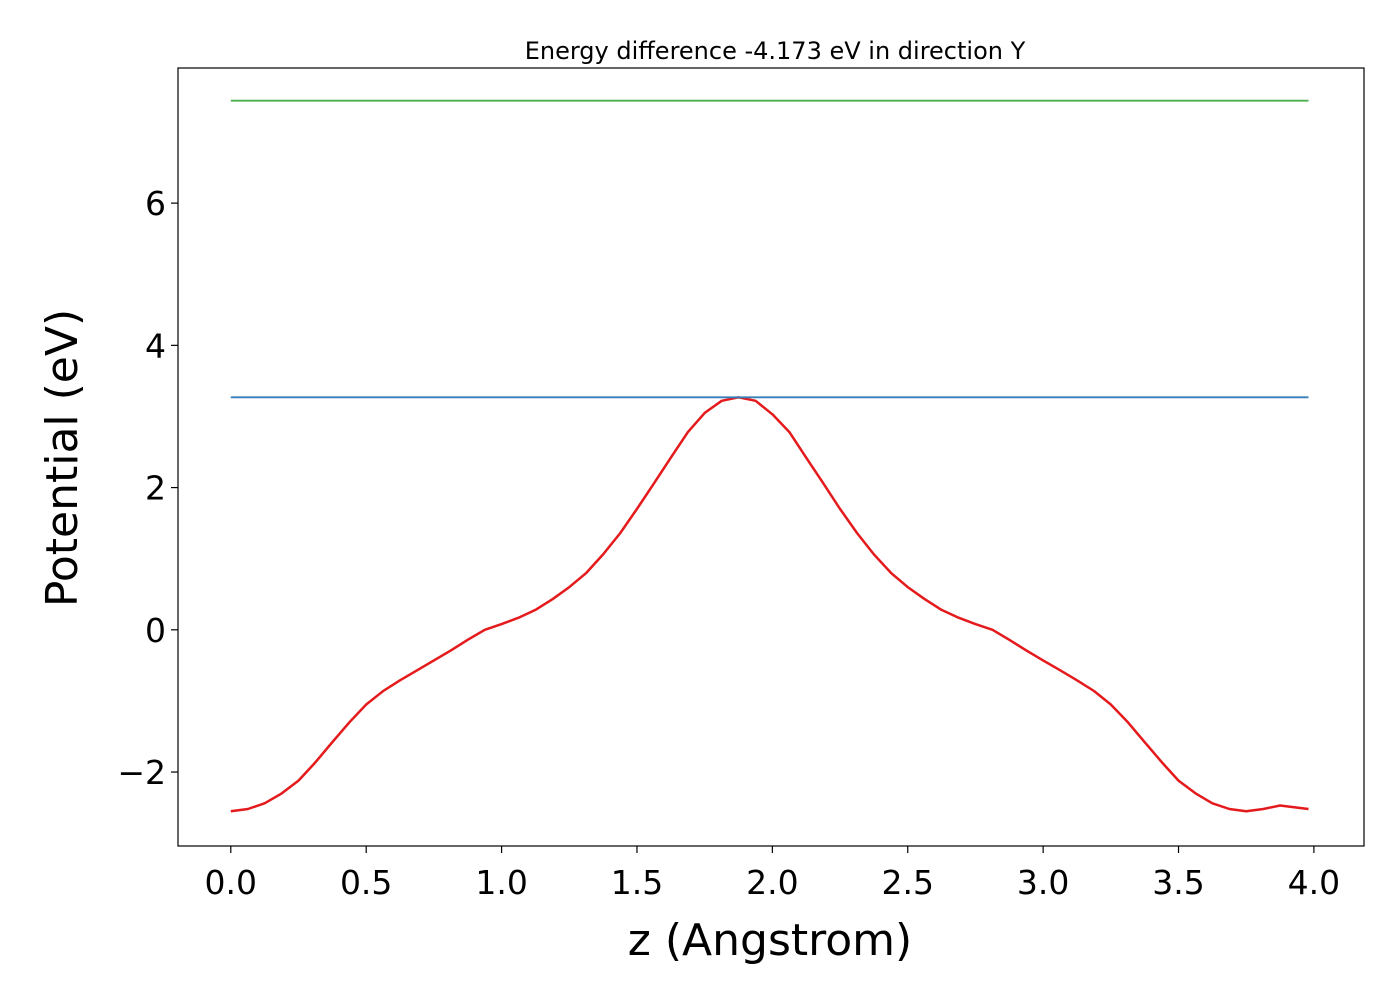 The width and height of the screenshot is (1400, 1000). What do you see at coordinates (1178, 882) in the screenshot?
I see `x-tick-label: 3.5` at bounding box center [1178, 882].